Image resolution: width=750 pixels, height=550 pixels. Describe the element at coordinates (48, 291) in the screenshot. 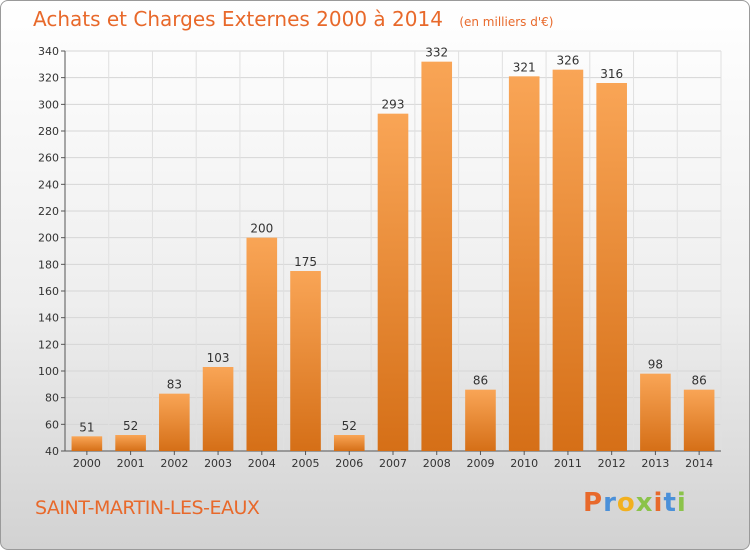

I see `y-tick-label: 160` at that location.